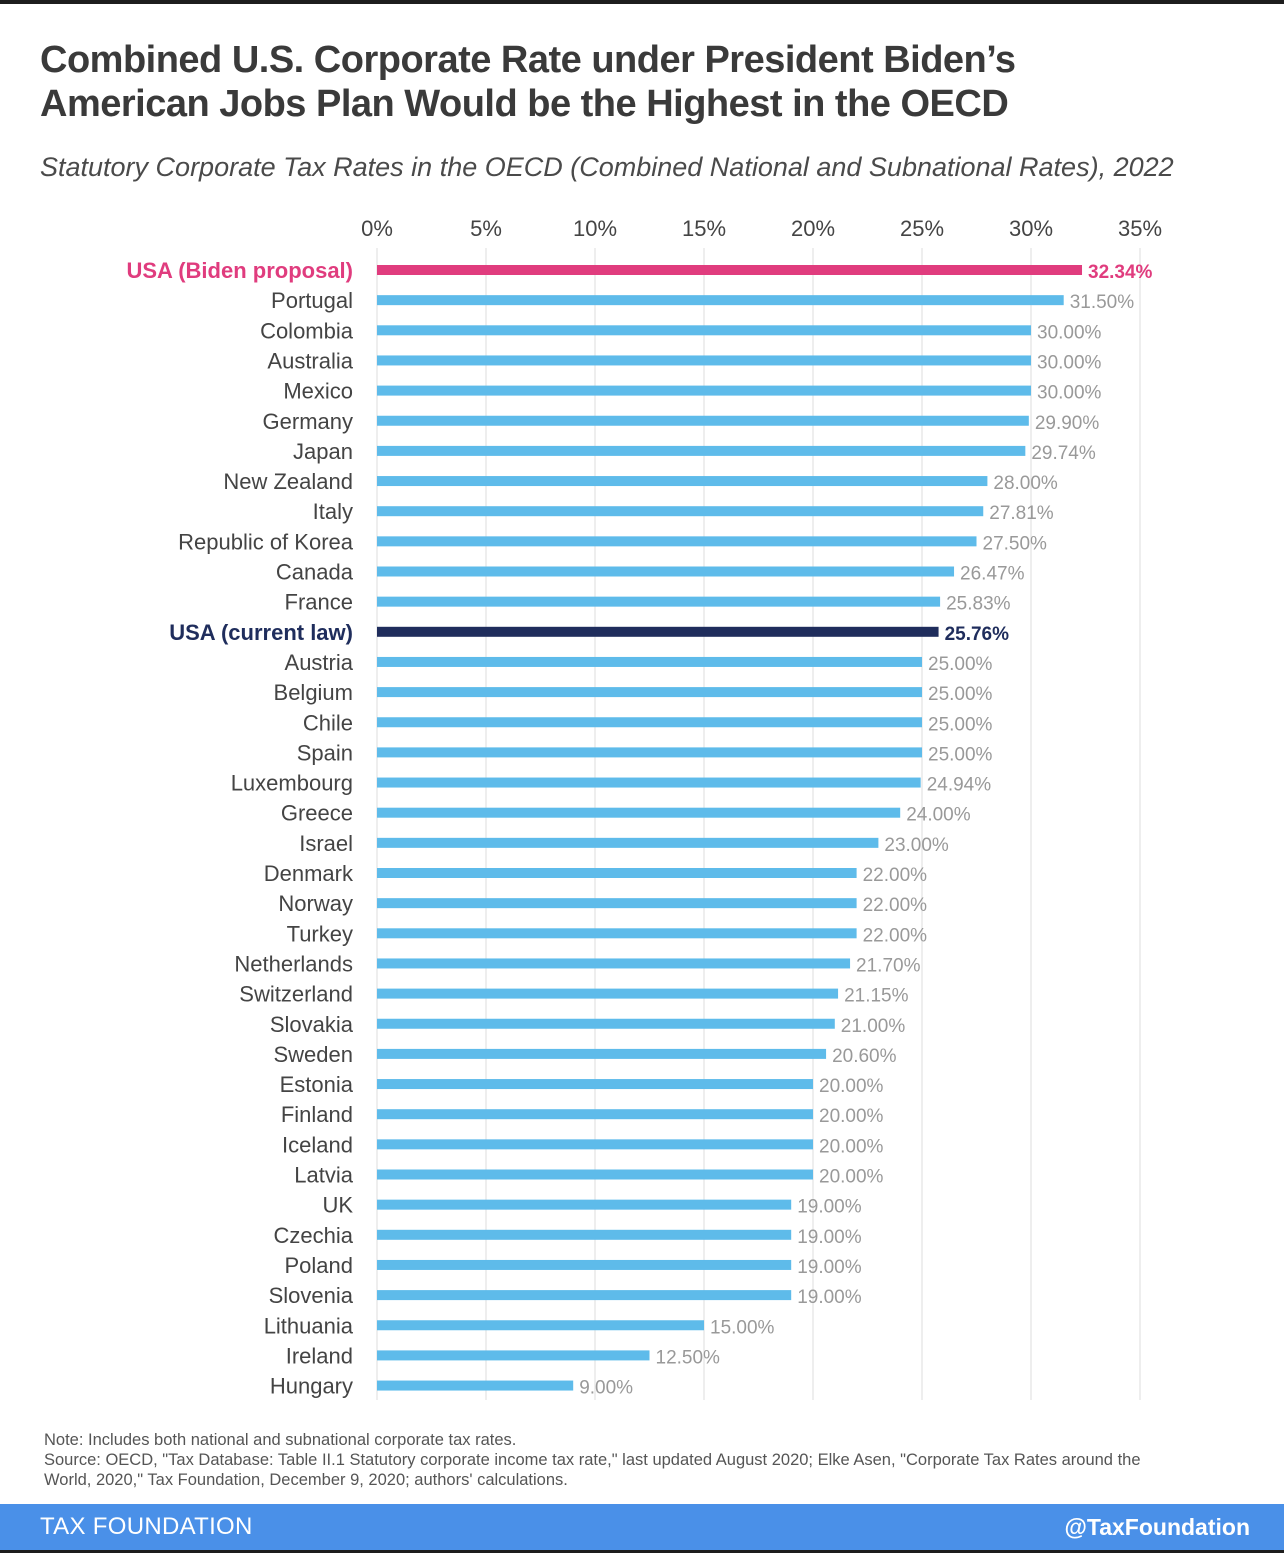 The height and width of the screenshot is (1553, 1284). I want to click on value-label: 32.34%, so click(1120, 272).